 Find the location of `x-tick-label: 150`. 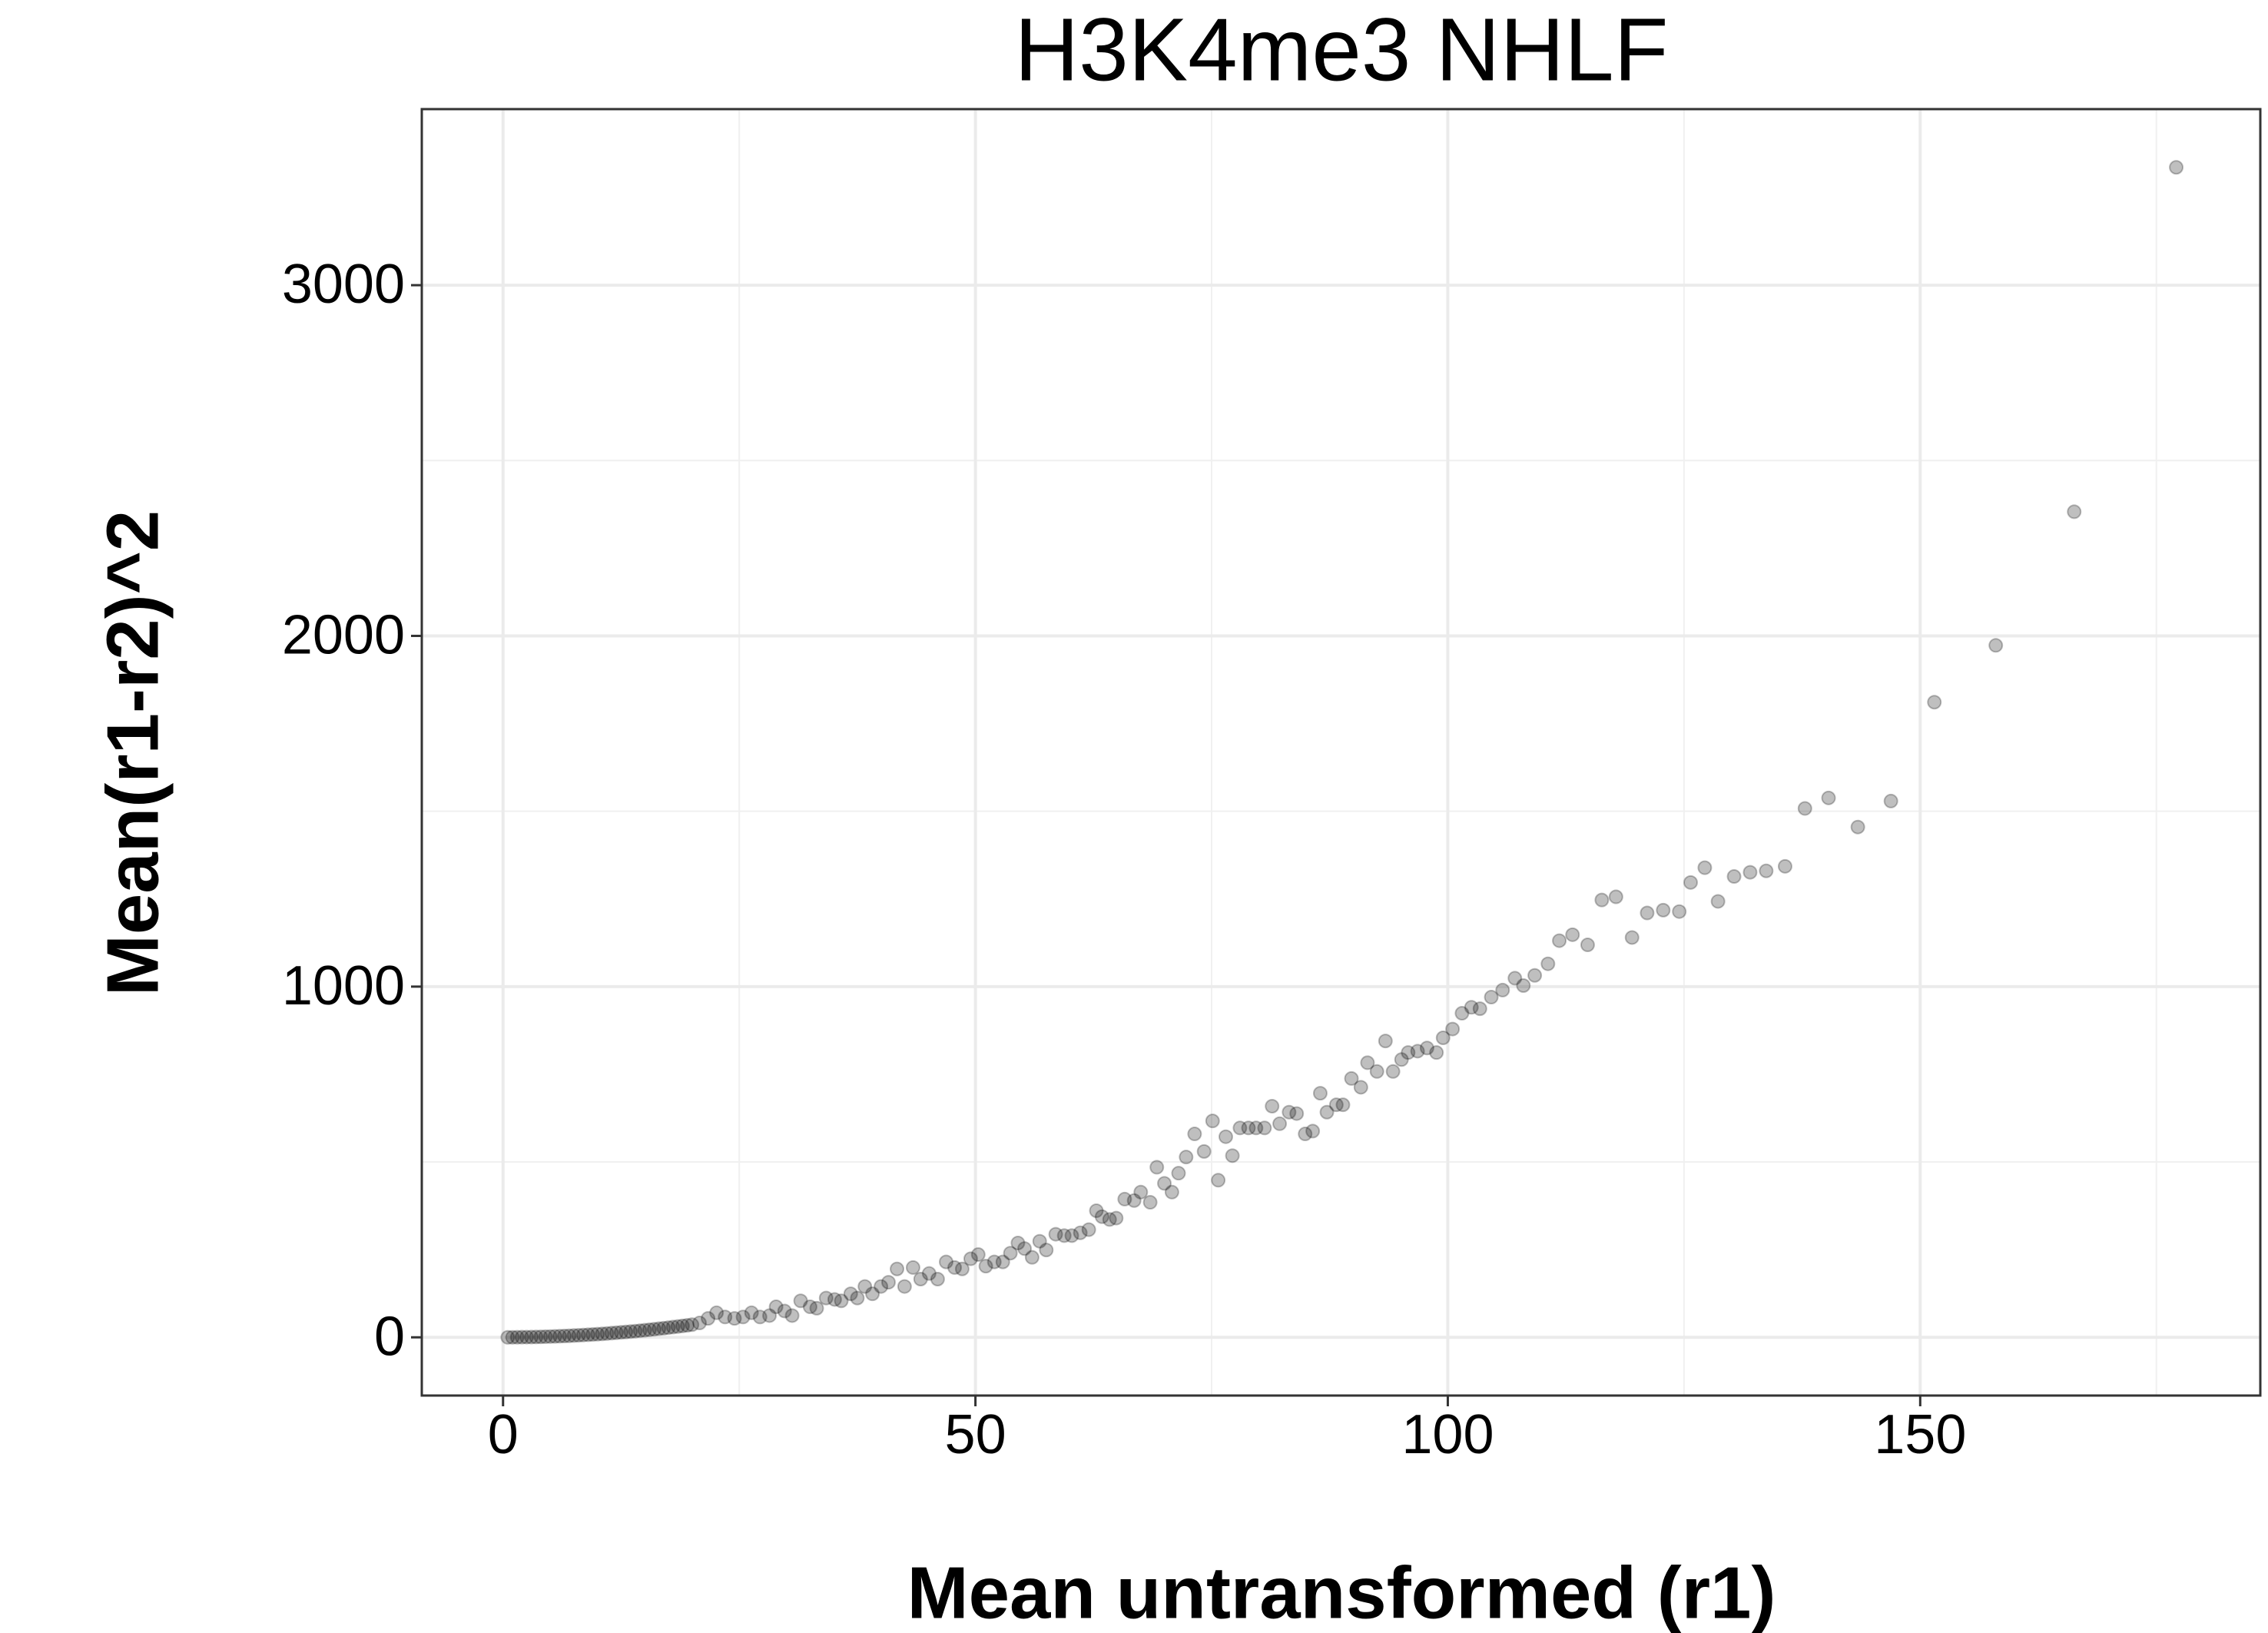

x-tick-label: 150 is located at coordinates (1920, 1434).